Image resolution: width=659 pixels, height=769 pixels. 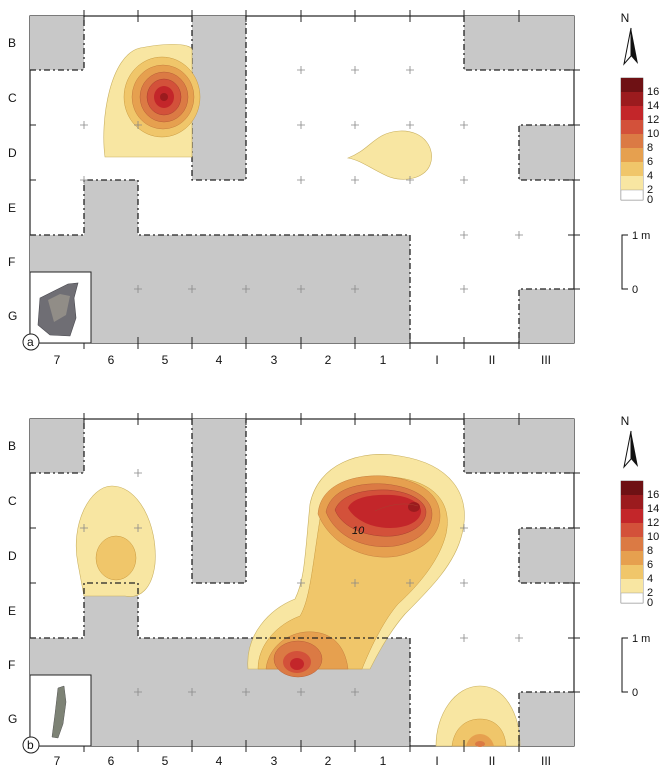 What do you see at coordinates (12, 582) in the screenshot?
I see `row-labels-b: B C D E F G` at bounding box center [12, 582].